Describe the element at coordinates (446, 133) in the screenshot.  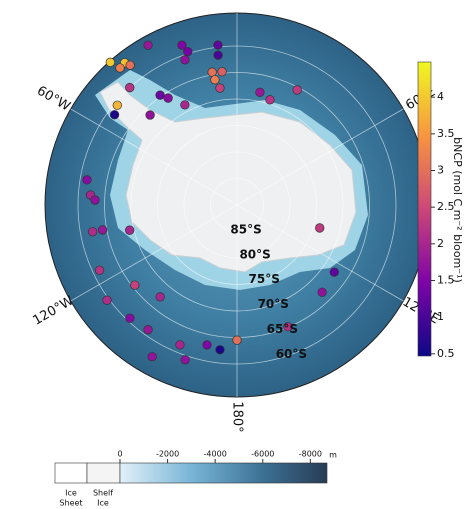
I see `colorbar-tick-label: 3.5` at that location.